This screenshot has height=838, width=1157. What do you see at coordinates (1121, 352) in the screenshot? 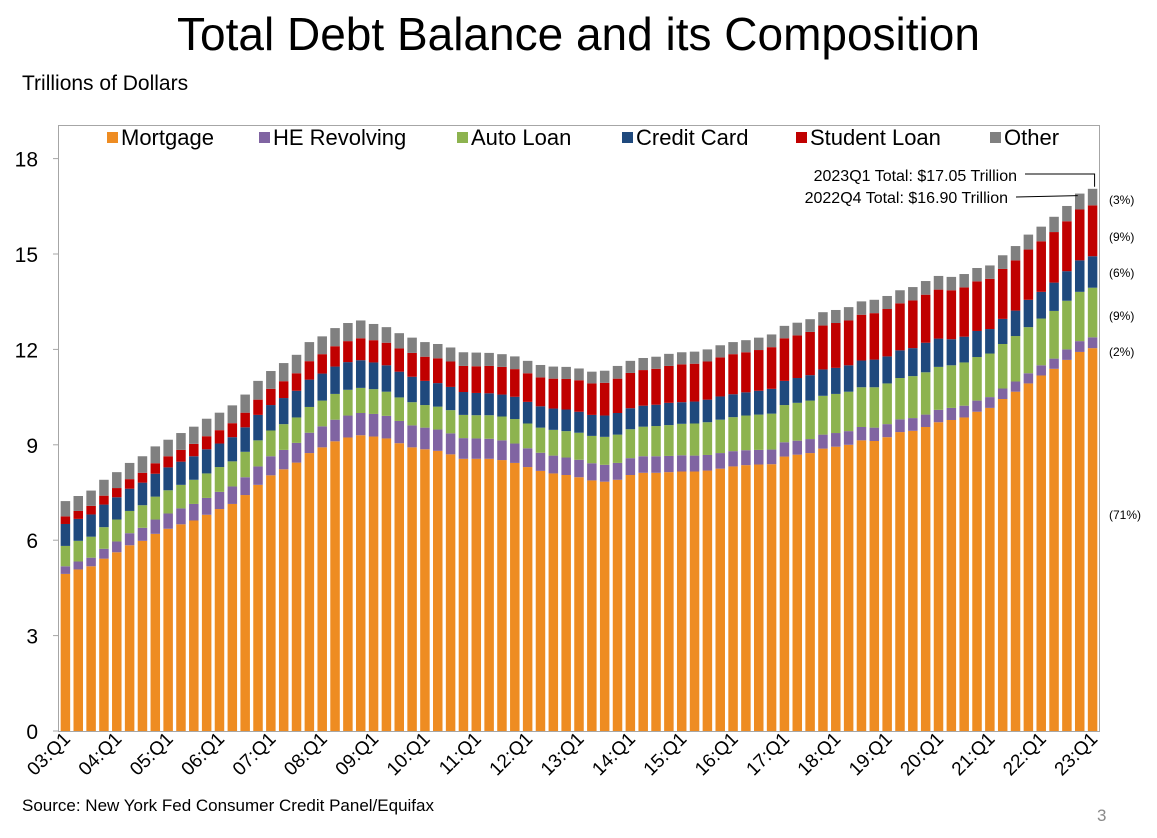
I see `share-label: (2%)` at bounding box center [1121, 352].